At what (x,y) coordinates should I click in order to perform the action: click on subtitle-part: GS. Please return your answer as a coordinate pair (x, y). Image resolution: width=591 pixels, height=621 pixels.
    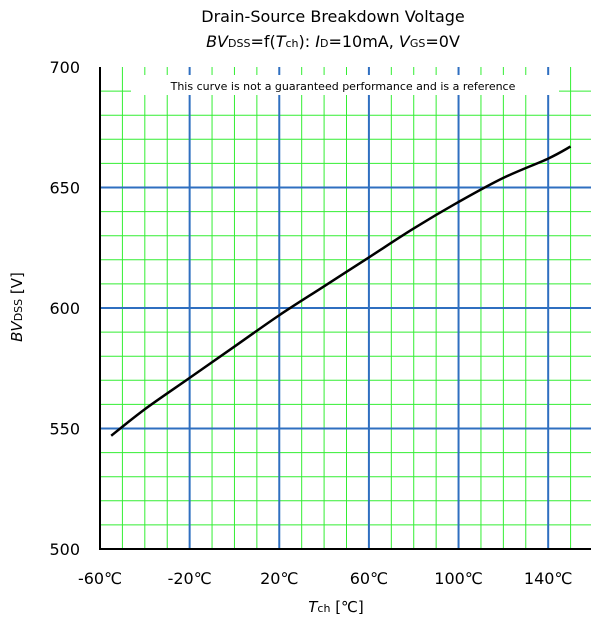
    Looking at the image, I should click on (418, 43).